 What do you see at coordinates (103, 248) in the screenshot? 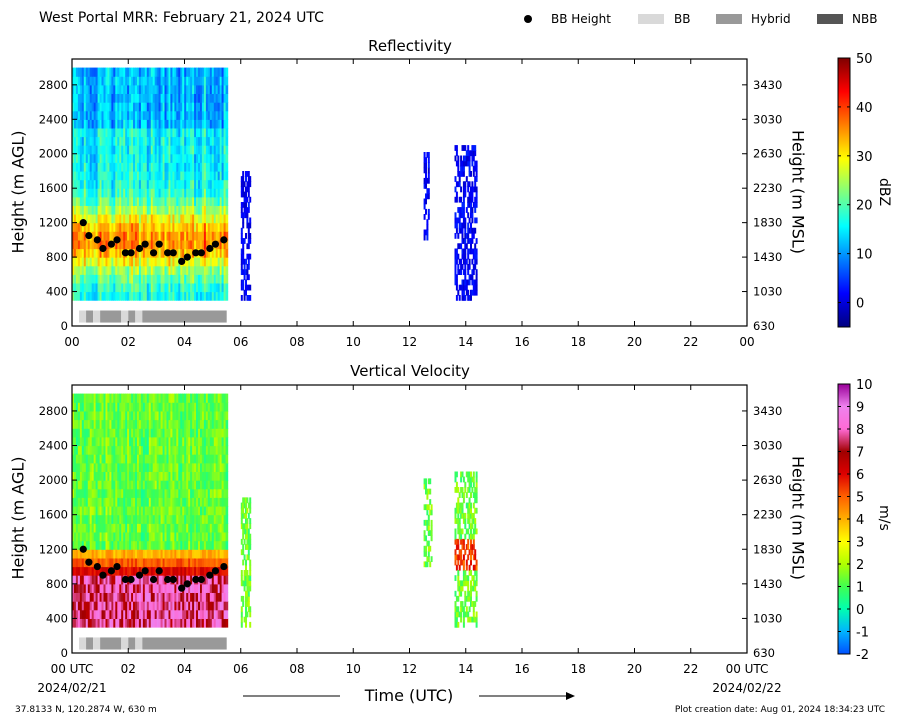
I see `bb-height-point` at bounding box center [103, 248].